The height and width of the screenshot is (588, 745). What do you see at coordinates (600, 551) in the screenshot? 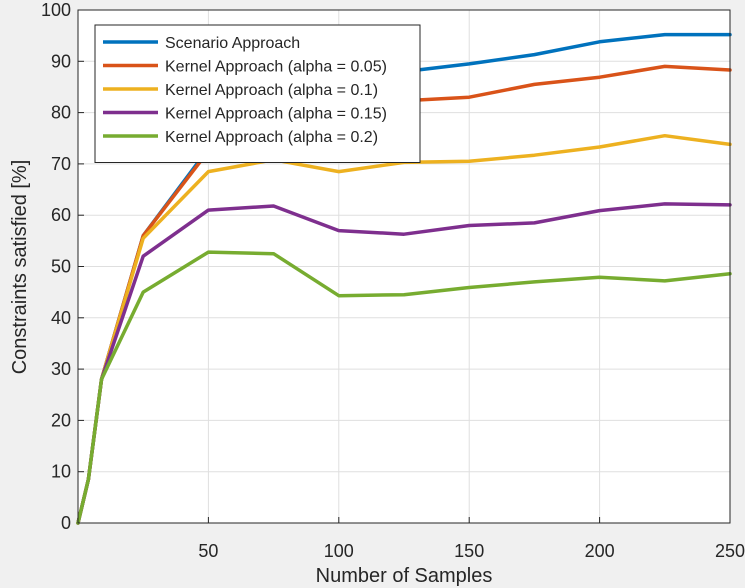
I see `x-tick-label: 200` at bounding box center [600, 551].